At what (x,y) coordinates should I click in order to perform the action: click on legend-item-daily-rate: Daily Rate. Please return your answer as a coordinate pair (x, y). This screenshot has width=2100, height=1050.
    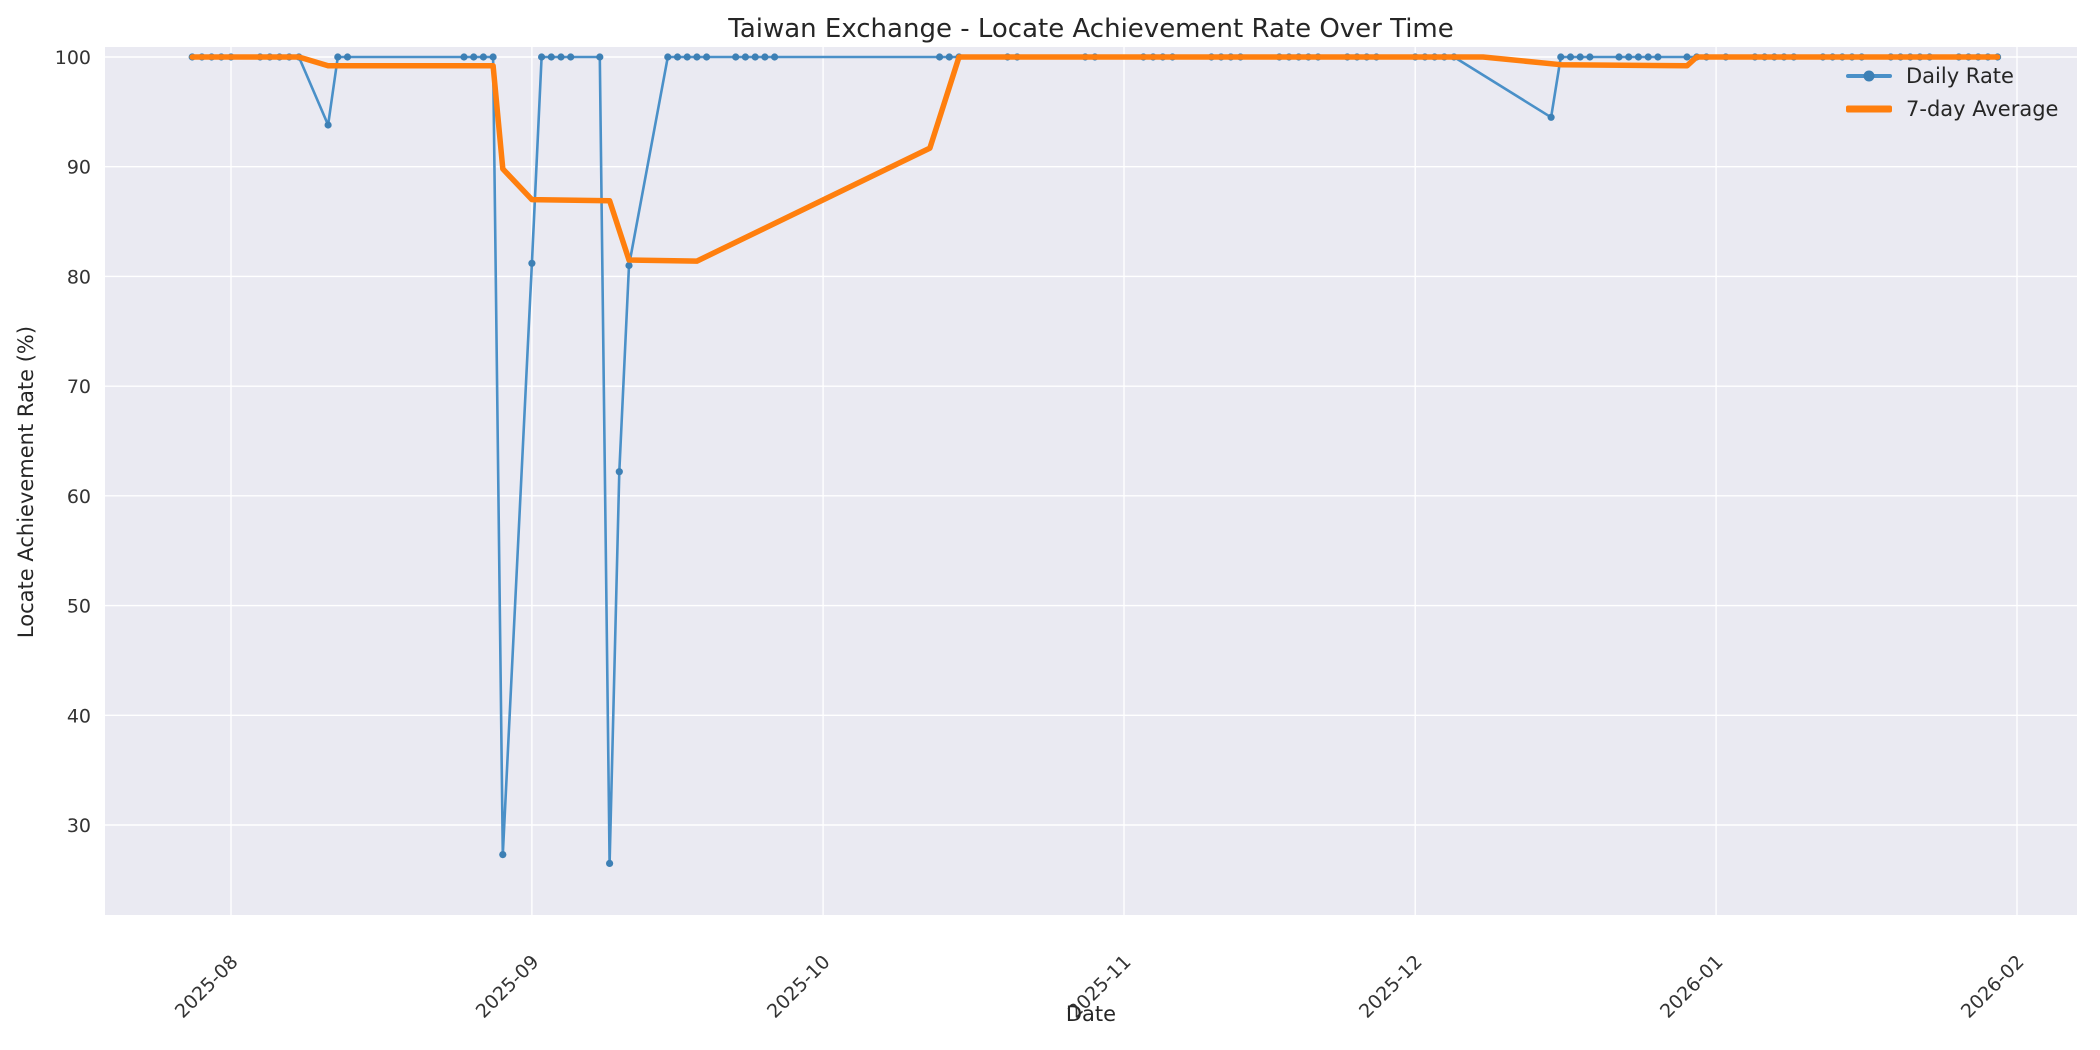
    Looking at the image, I should click on (1952, 76).